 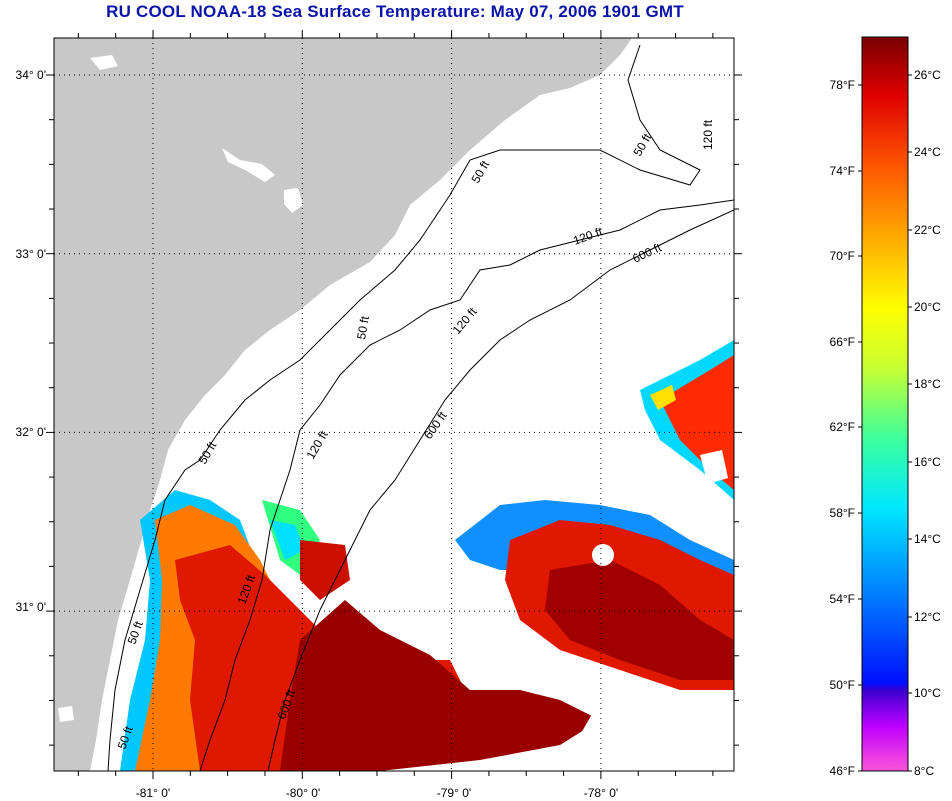 I want to click on bathymetry-label: 50 ft, so click(x=363, y=327).